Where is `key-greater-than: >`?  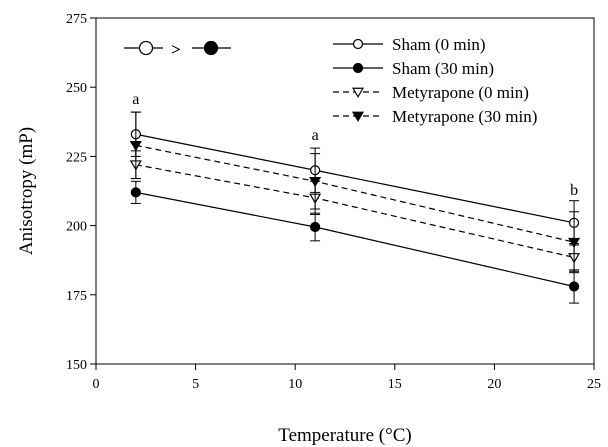 key-greater-than: > is located at coordinates (176, 49).